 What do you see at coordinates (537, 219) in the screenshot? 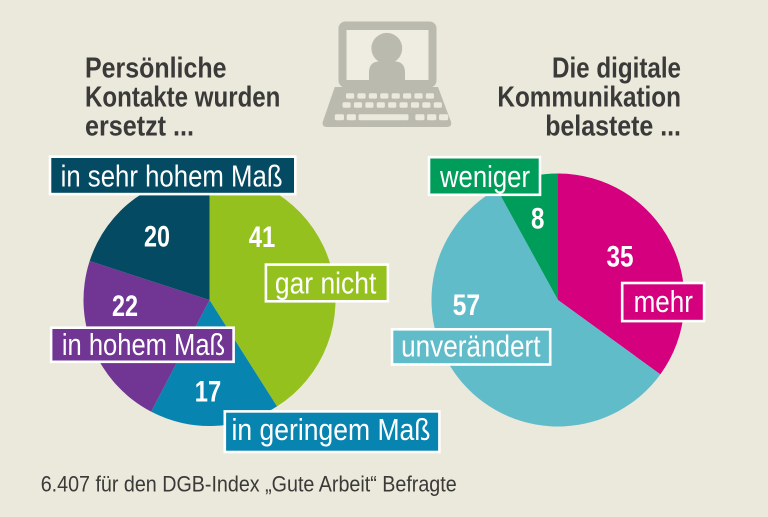
I see `svg-text: 8` at bounding box center [537, 219].